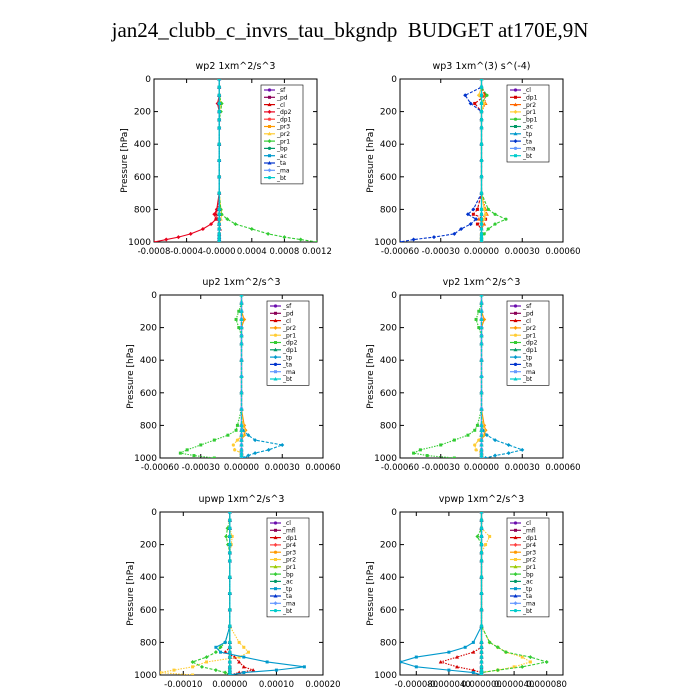 Image resolution: width=700 pixels, height=700 pixels. Describe the element at coordinates (205, 593) in the screenshot. I see `series-line-pr2` at that location.